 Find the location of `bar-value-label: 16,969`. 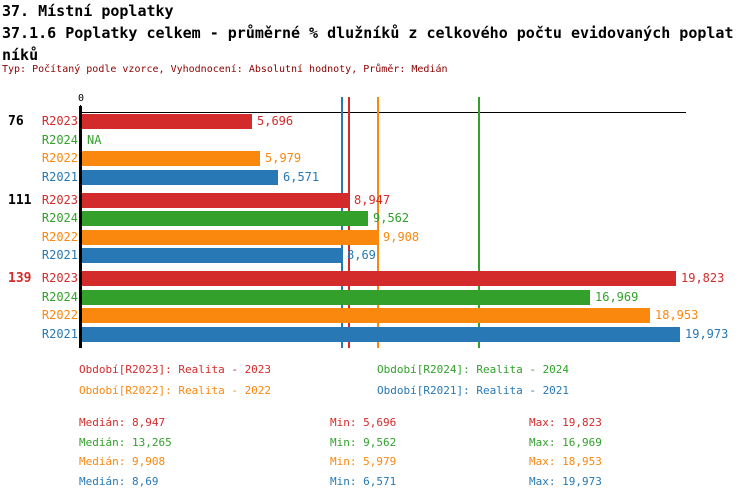

bar-value-label: 16,969 is located at coordinates (617, 296).